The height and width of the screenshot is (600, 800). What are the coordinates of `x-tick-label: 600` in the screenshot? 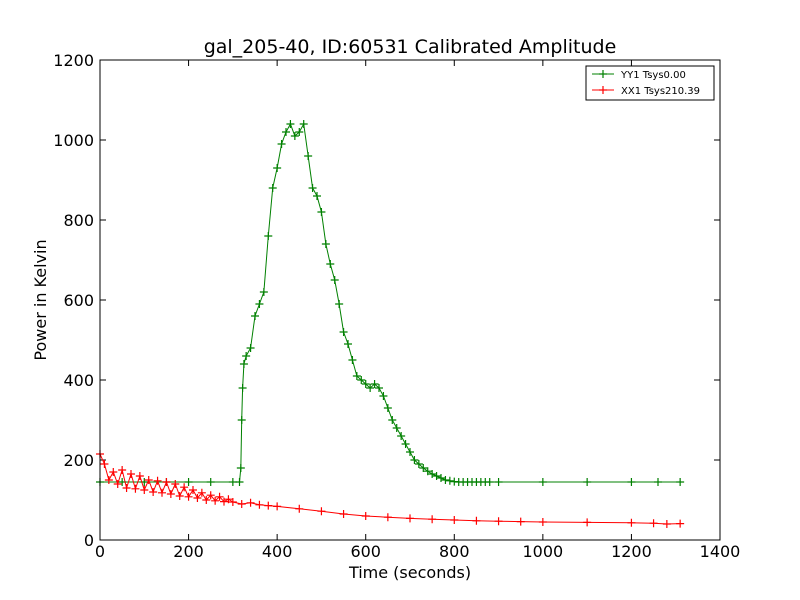 It's located at (365, 551).